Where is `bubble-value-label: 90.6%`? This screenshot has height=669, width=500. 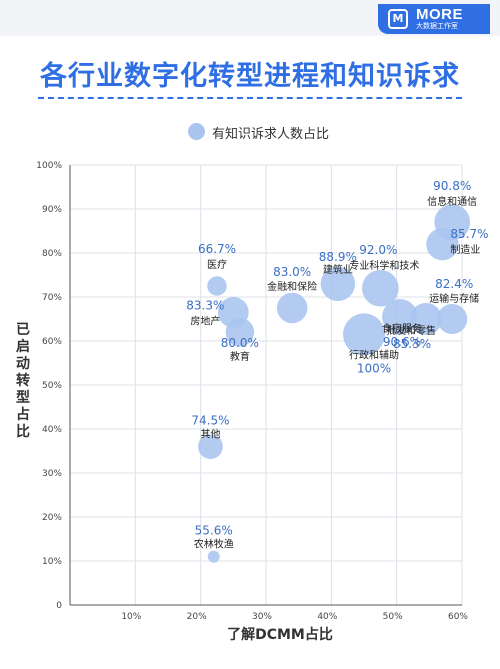 bubble-value-label: 90.6% is located at coordinates (402, 342).